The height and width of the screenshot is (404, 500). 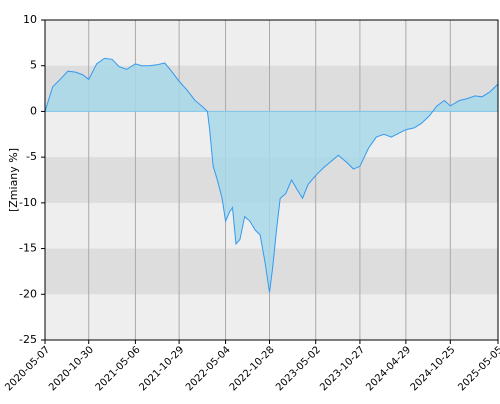 What do you see at coordinates (433, 368) in the screenshot?
I see `x-tick-label: 2024-10-25` at bounding box center [433, 368].